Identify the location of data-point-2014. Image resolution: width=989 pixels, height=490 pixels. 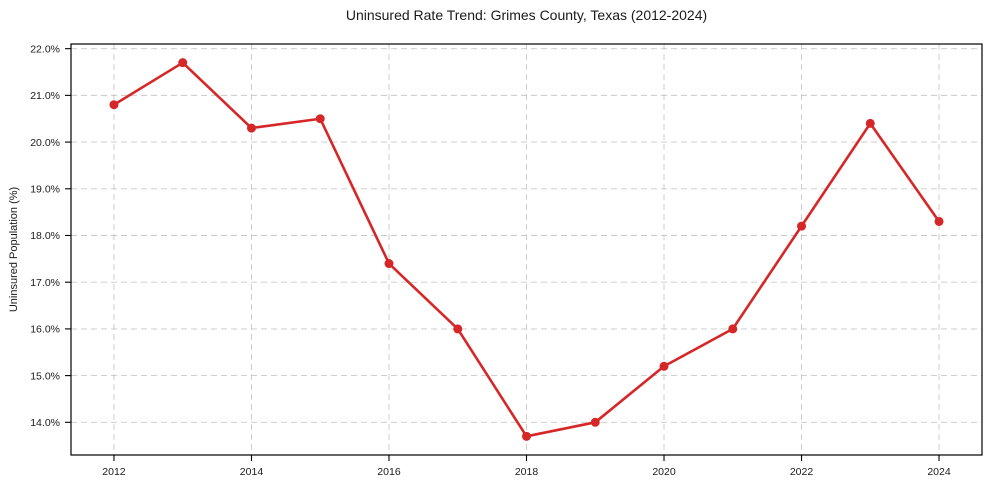
(251, 128).